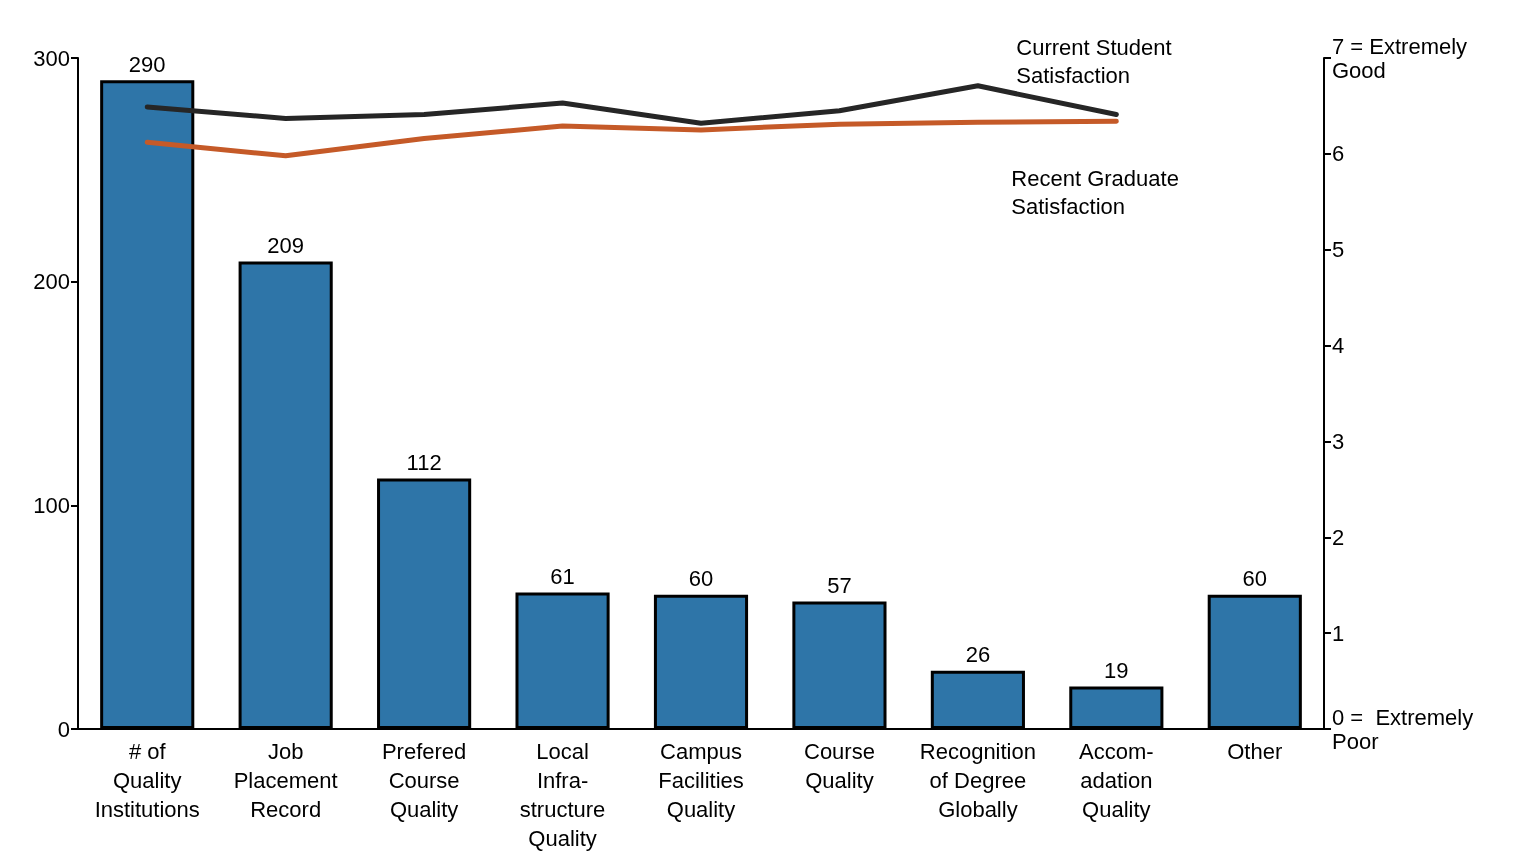  Describe the element at coordinates (977, 780) in the screenshot. I see `x-tick-label: Recognition of Degree Globally` at that location.